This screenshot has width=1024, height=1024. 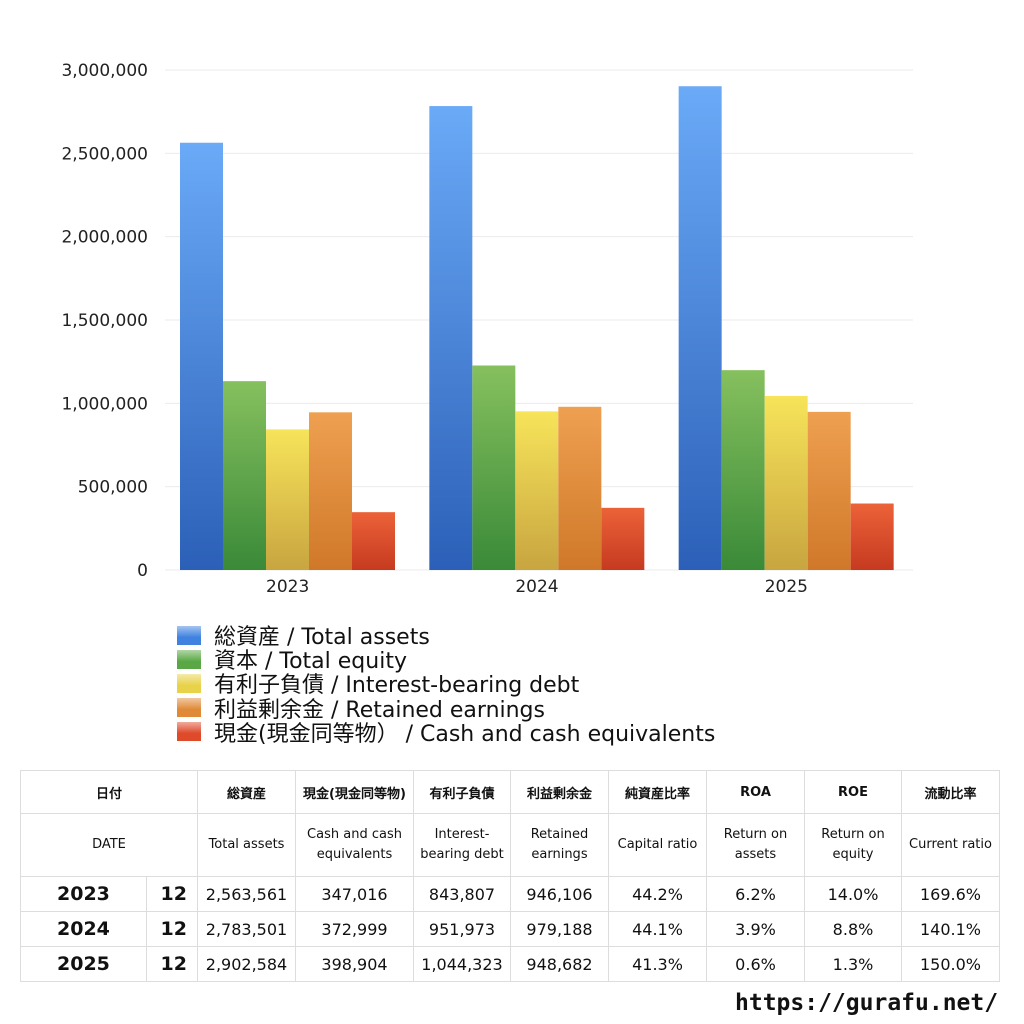 I want to click on table-cell: 2025, so click(x=83, y=964).